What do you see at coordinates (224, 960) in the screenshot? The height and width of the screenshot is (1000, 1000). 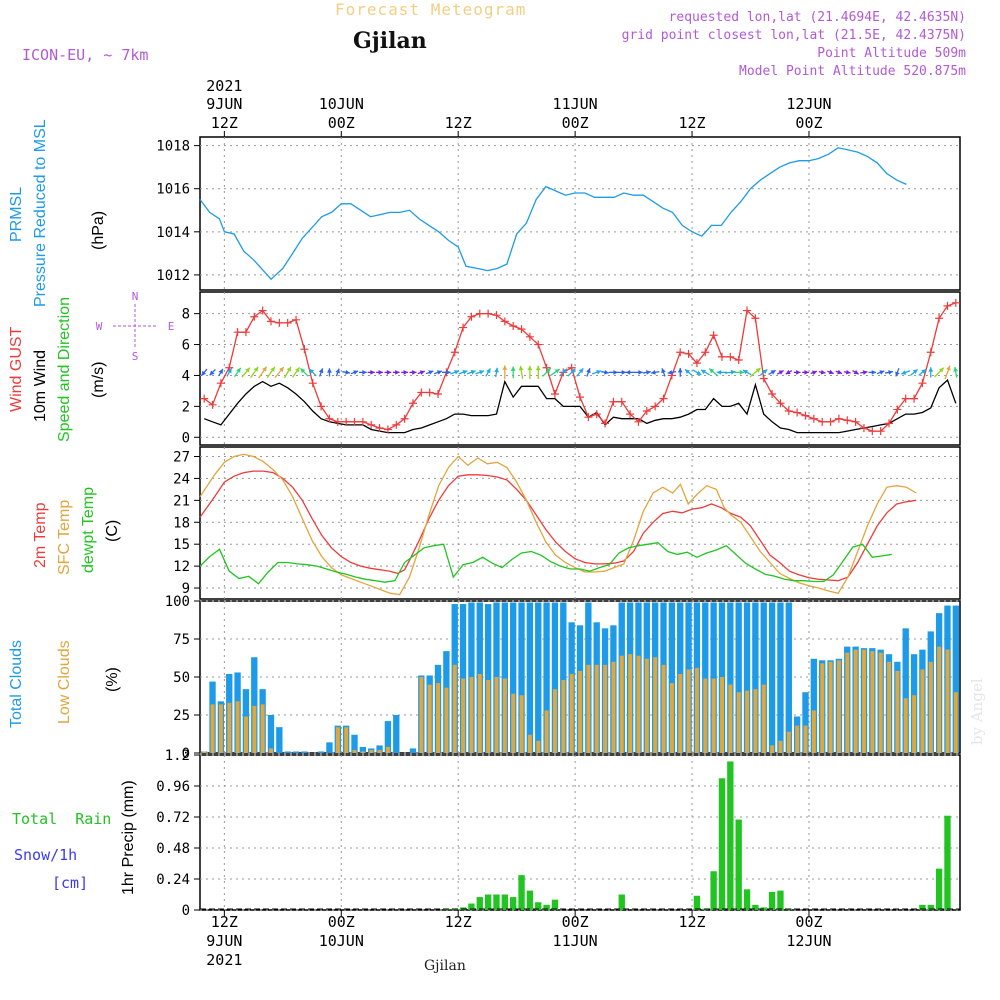 I see `time-year-label-bottom: 2021` at bounding box center [224, 960].